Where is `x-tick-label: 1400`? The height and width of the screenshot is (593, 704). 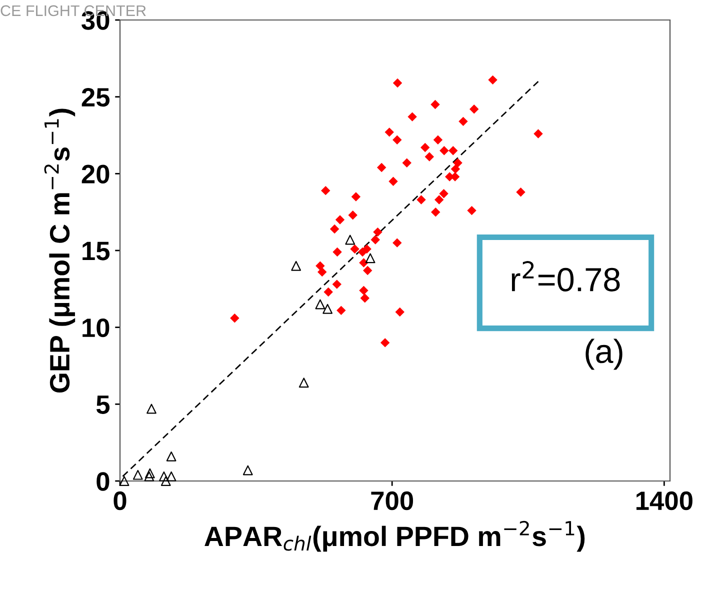
x-tick-label: 1400 is located at coordinates (664, 500).